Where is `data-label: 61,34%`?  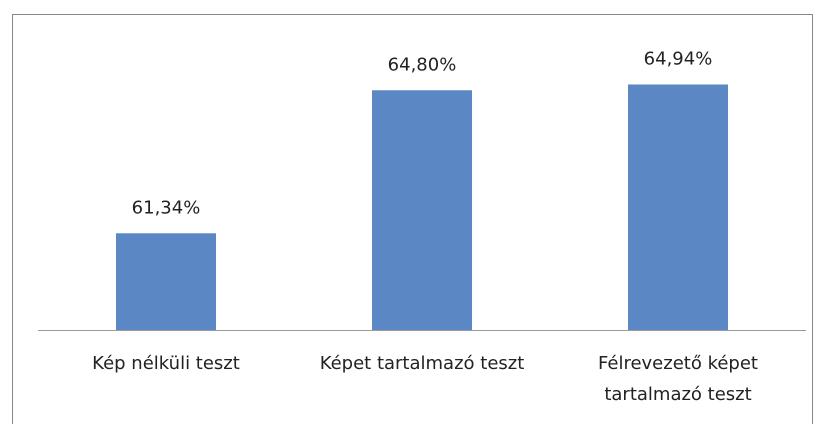 data-label: 61,34% is located at coordinates (166, 207).